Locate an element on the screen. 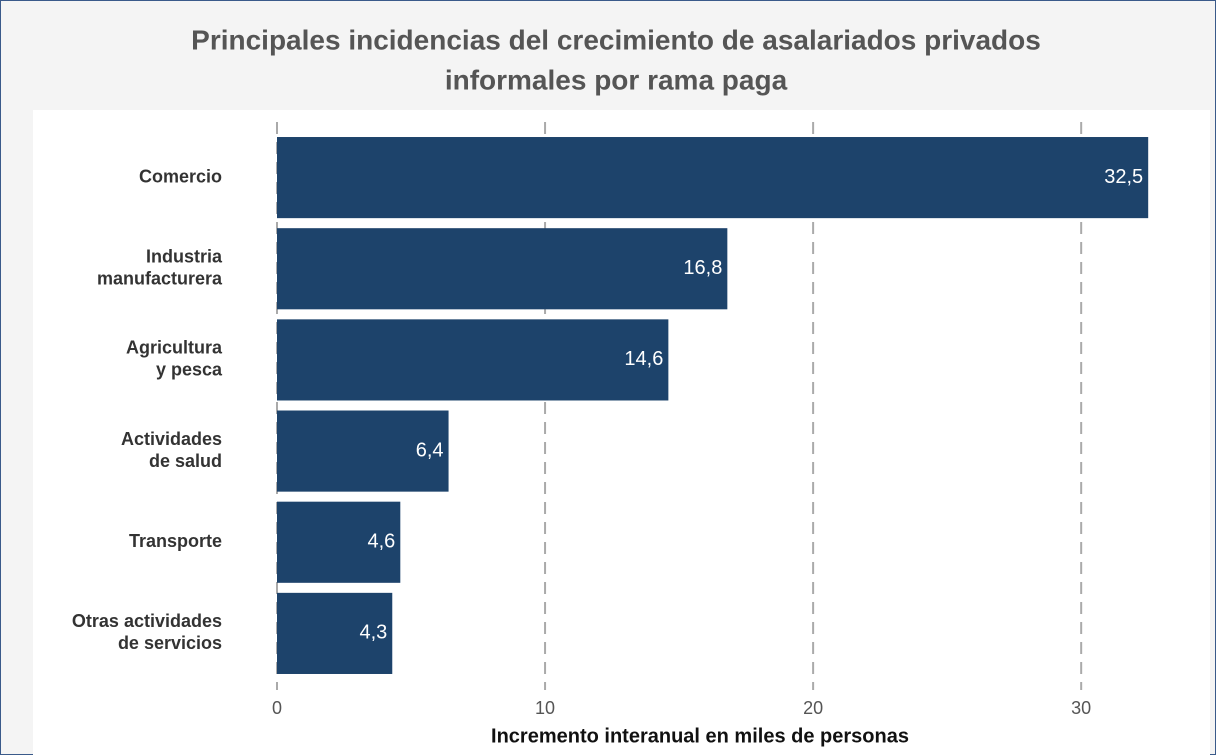 The height and width of the screenshot is (755, 1216). value-label: 16,8 is located at coordinates (702, 268).